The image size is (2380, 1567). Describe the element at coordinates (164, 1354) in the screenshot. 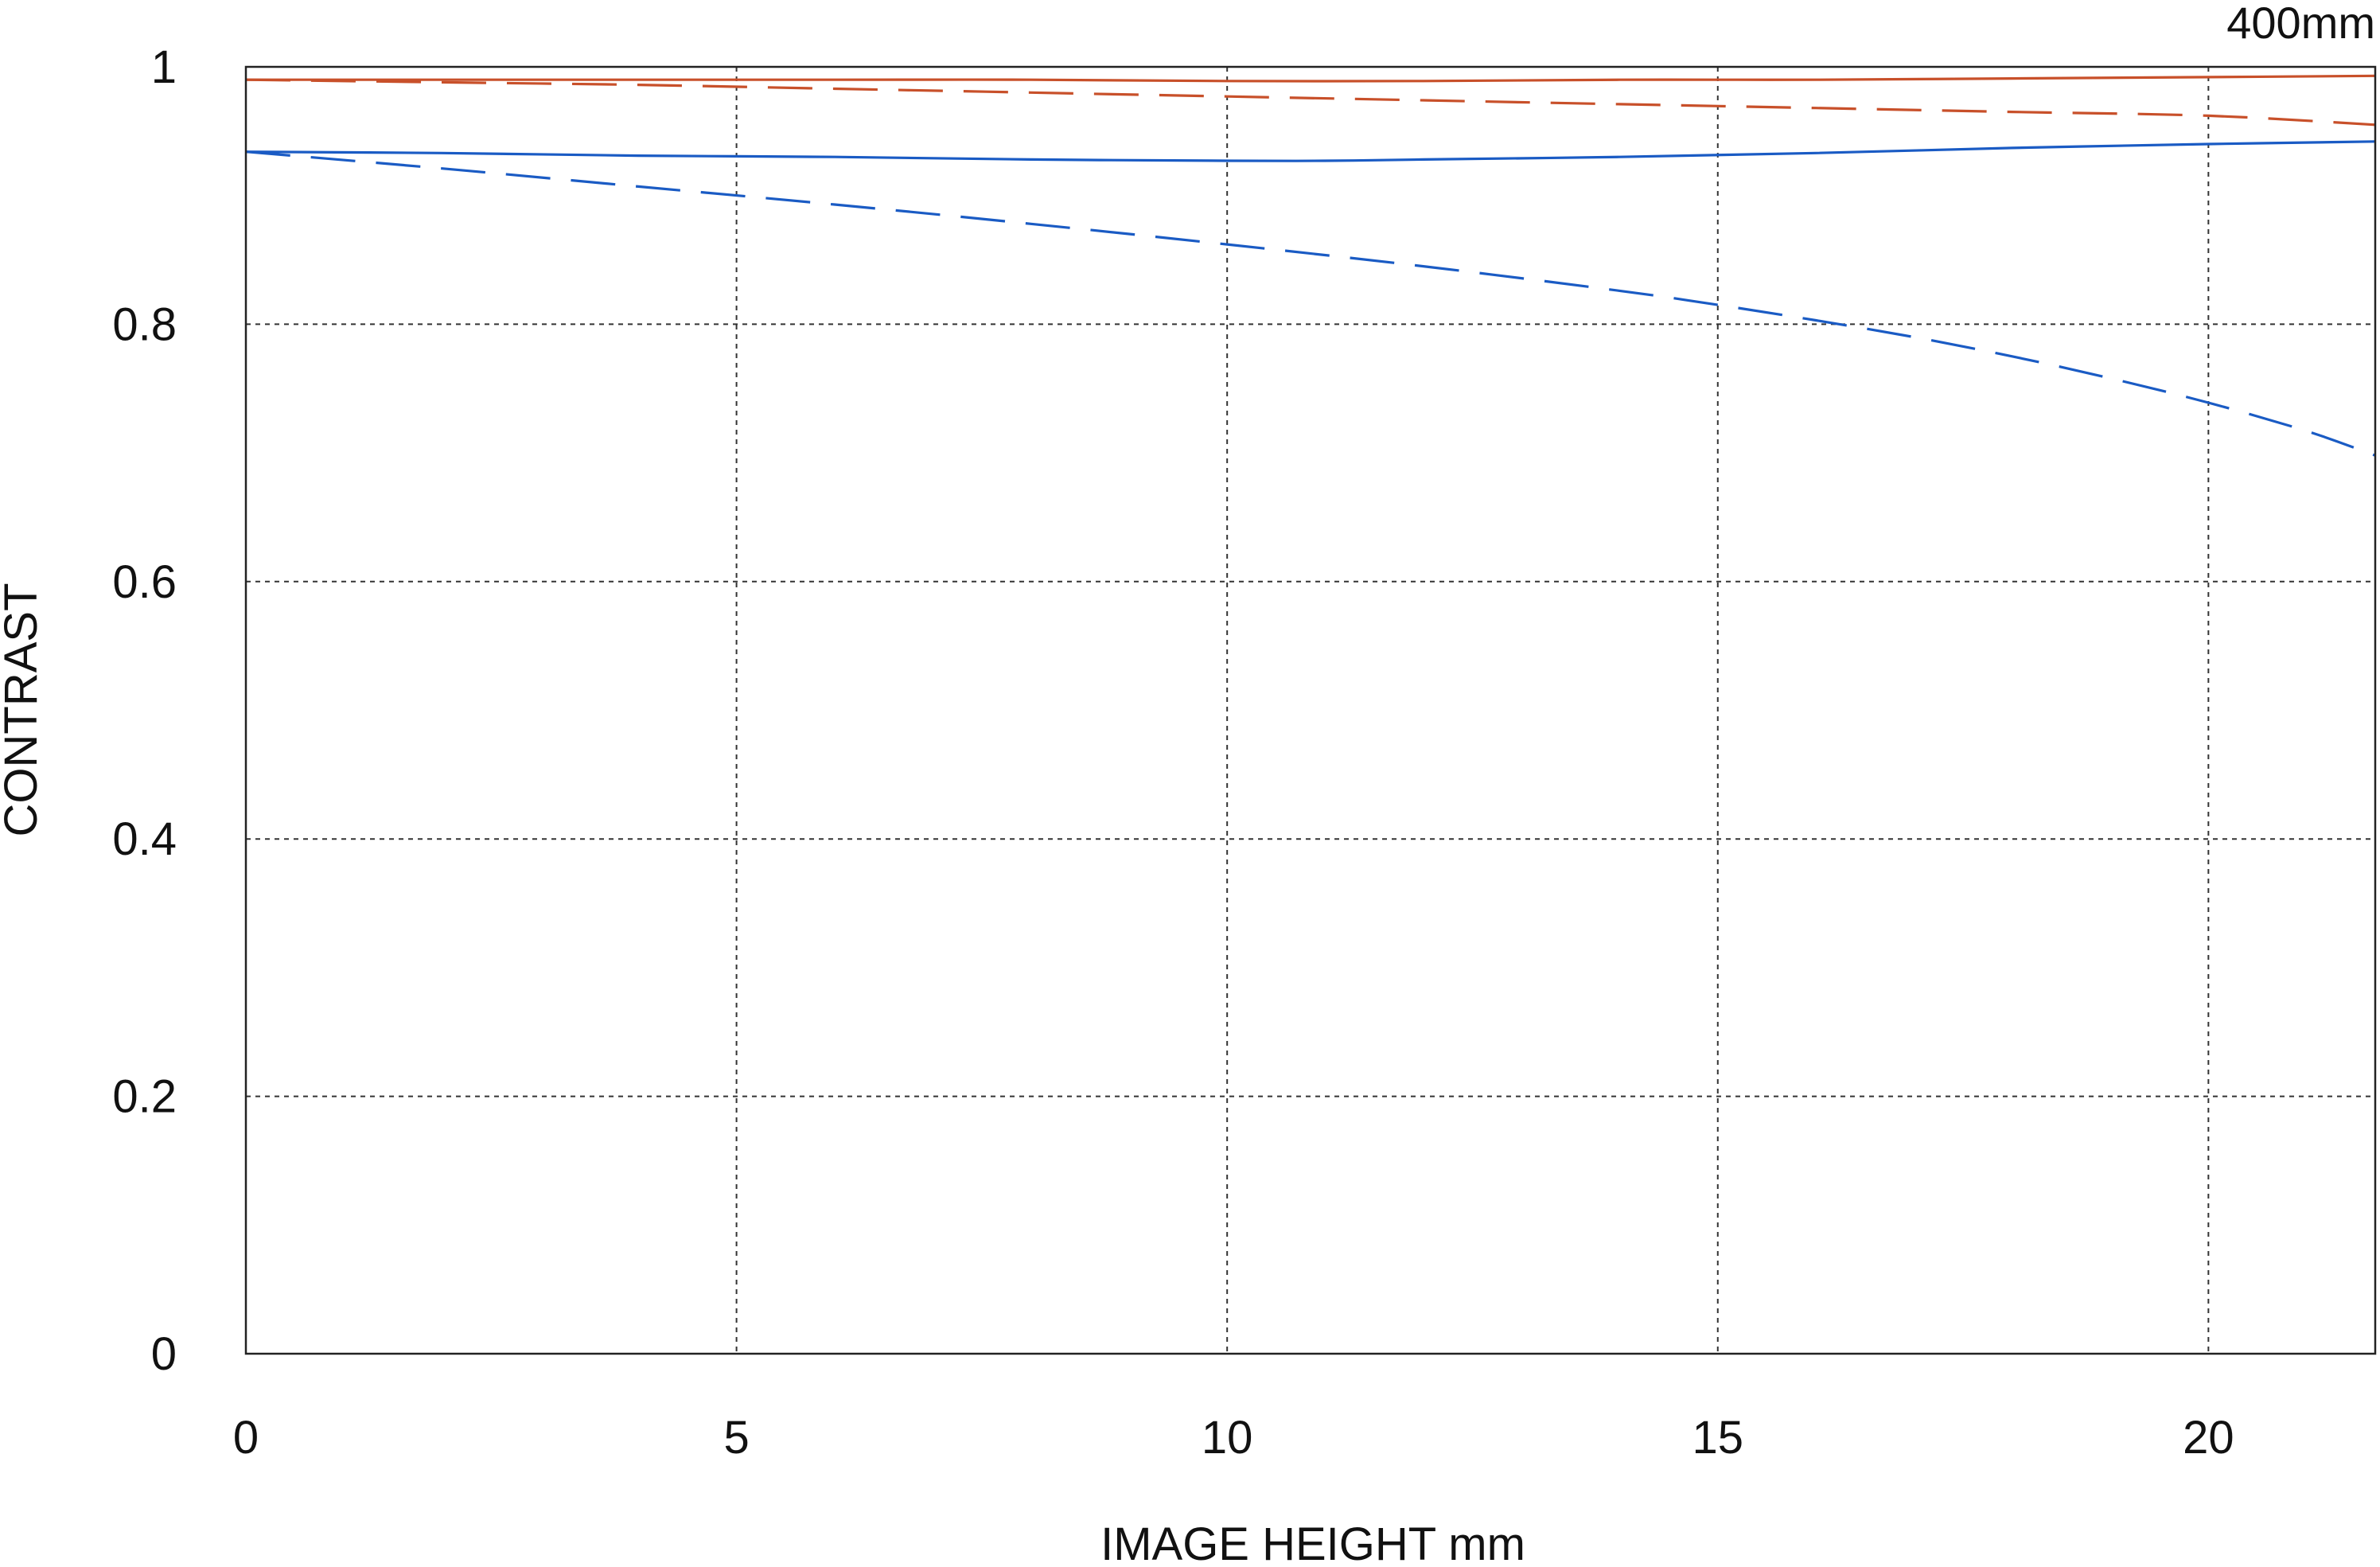

I see `y-tick-label: 0` at that location.